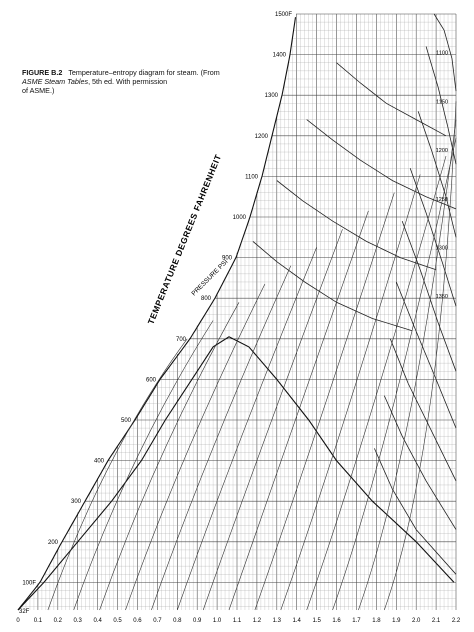 This screenshot has height=632, width=474. I want to click on y-tick-label: 1000, so click(240, 218).